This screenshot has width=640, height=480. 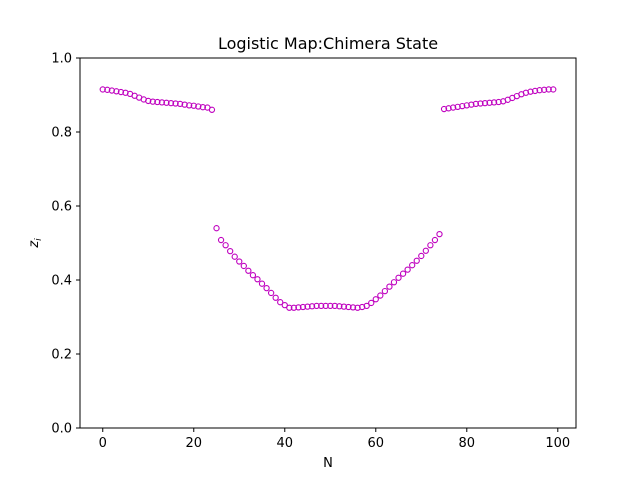 What do you see at coordinates (328, 463) in the screenshot?
I see `x-axis-label: N` at bounding box center [328, 463].